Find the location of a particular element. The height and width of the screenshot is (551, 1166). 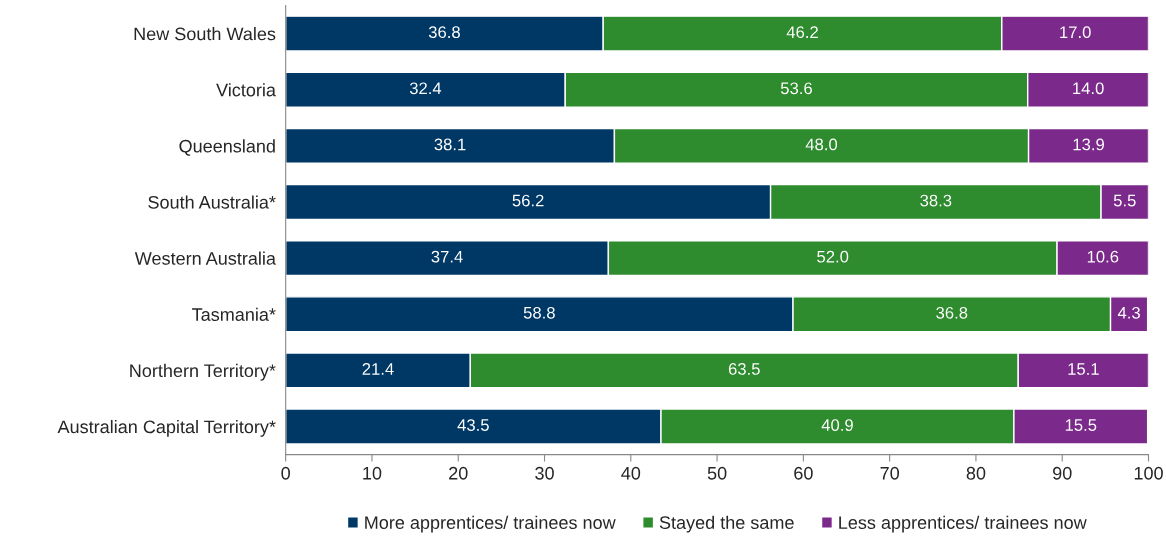

data-label: 52.0 is located at coordinates (833, 256).